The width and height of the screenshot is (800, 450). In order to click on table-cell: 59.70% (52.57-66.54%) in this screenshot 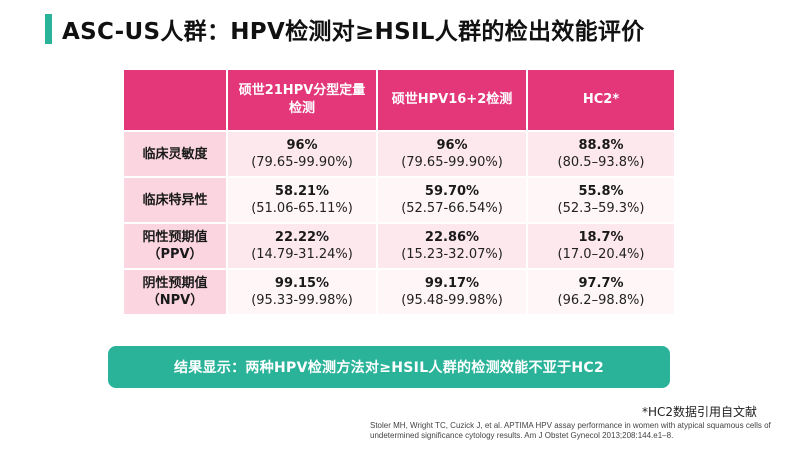, I will do `click(452, 200)`.